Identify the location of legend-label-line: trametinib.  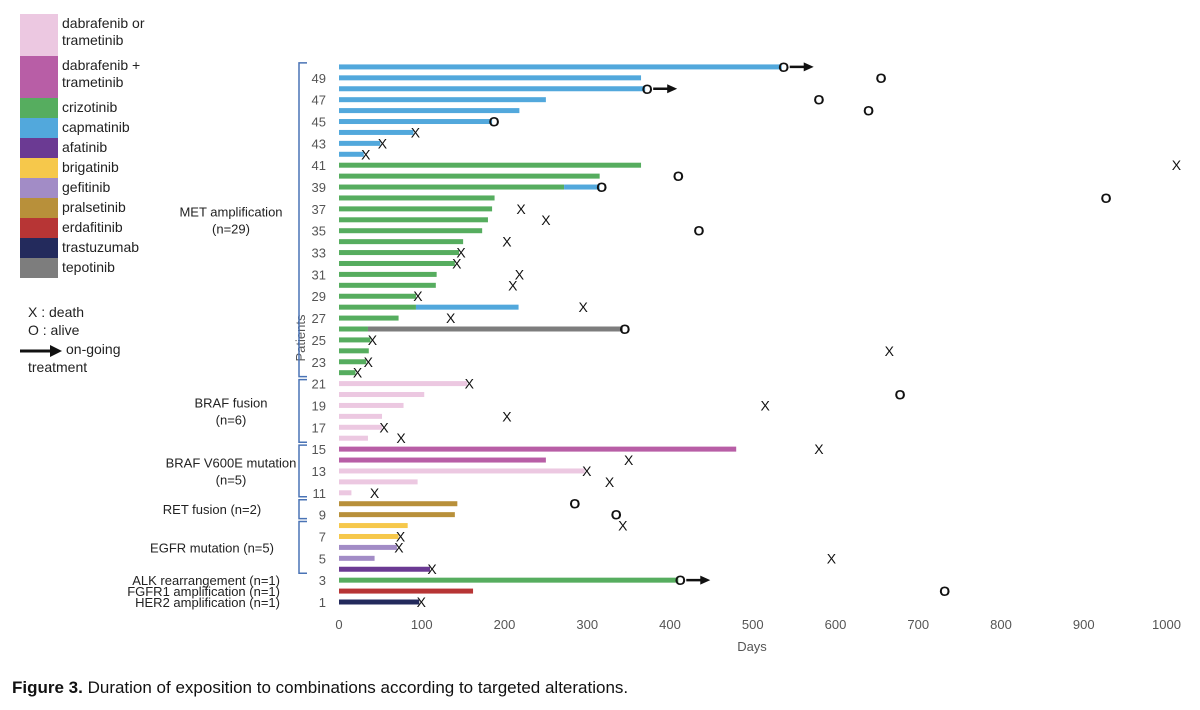
(93, 40).